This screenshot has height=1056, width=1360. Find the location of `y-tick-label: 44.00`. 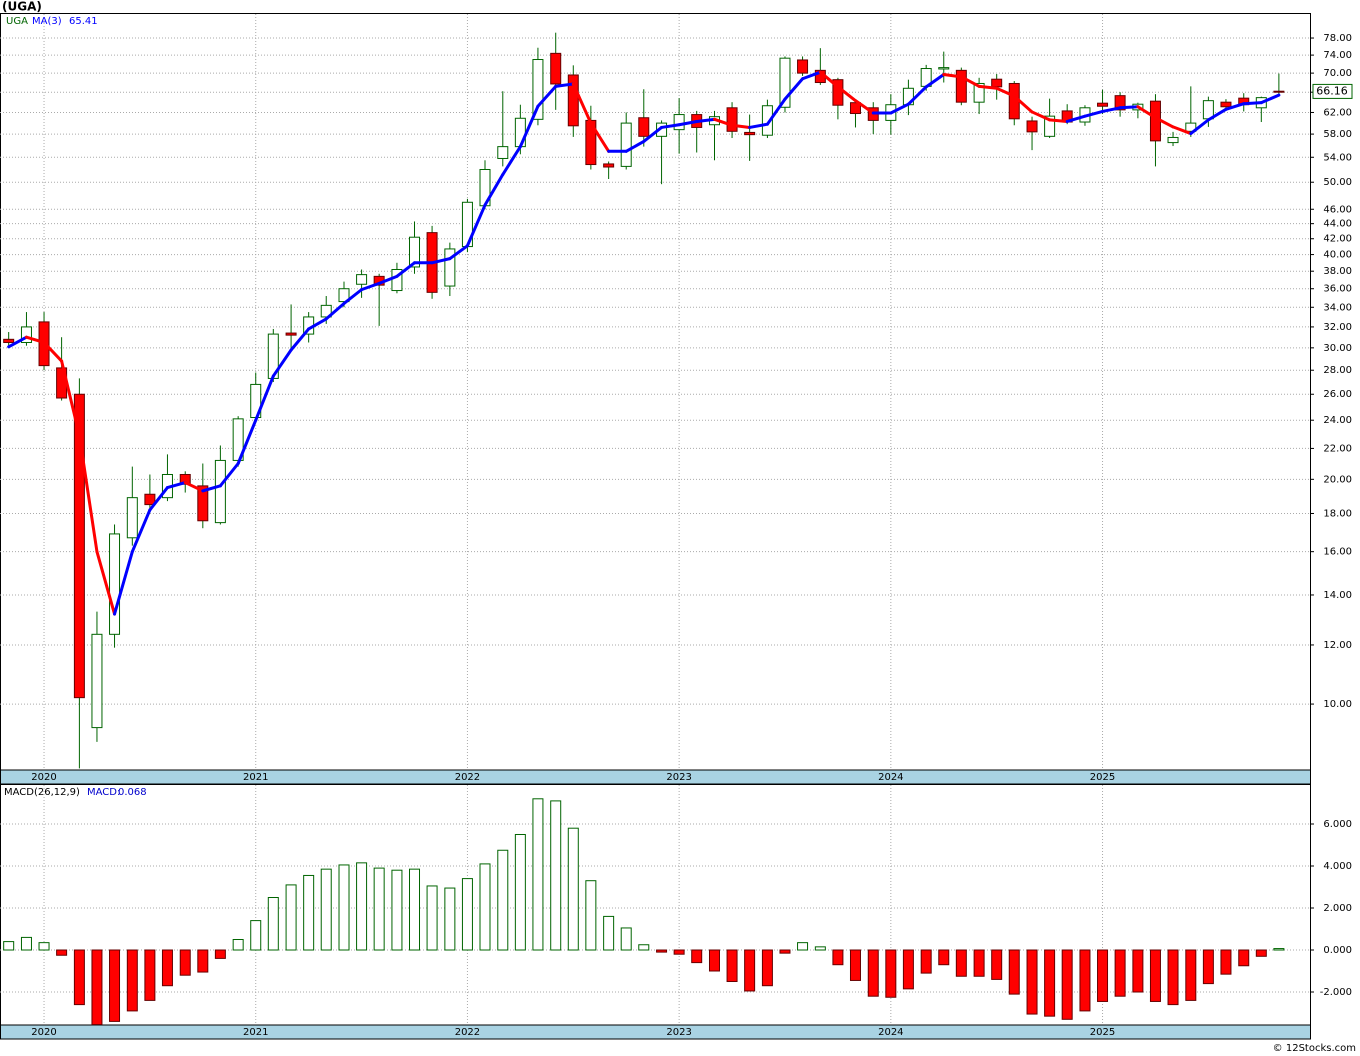

y-tick-label: 44.00 is located at coordinates (1337, 224).